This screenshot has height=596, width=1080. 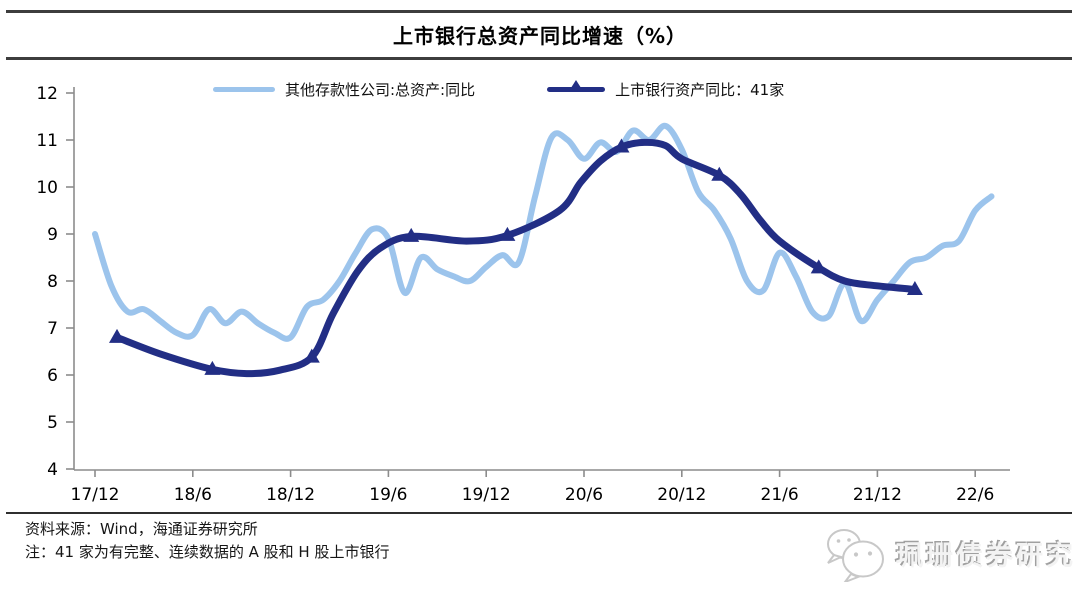 What do you see at coordinates (47, 188) in the screenshot?
I see `y-tick-label: 10` at bounding box center [47, 188].